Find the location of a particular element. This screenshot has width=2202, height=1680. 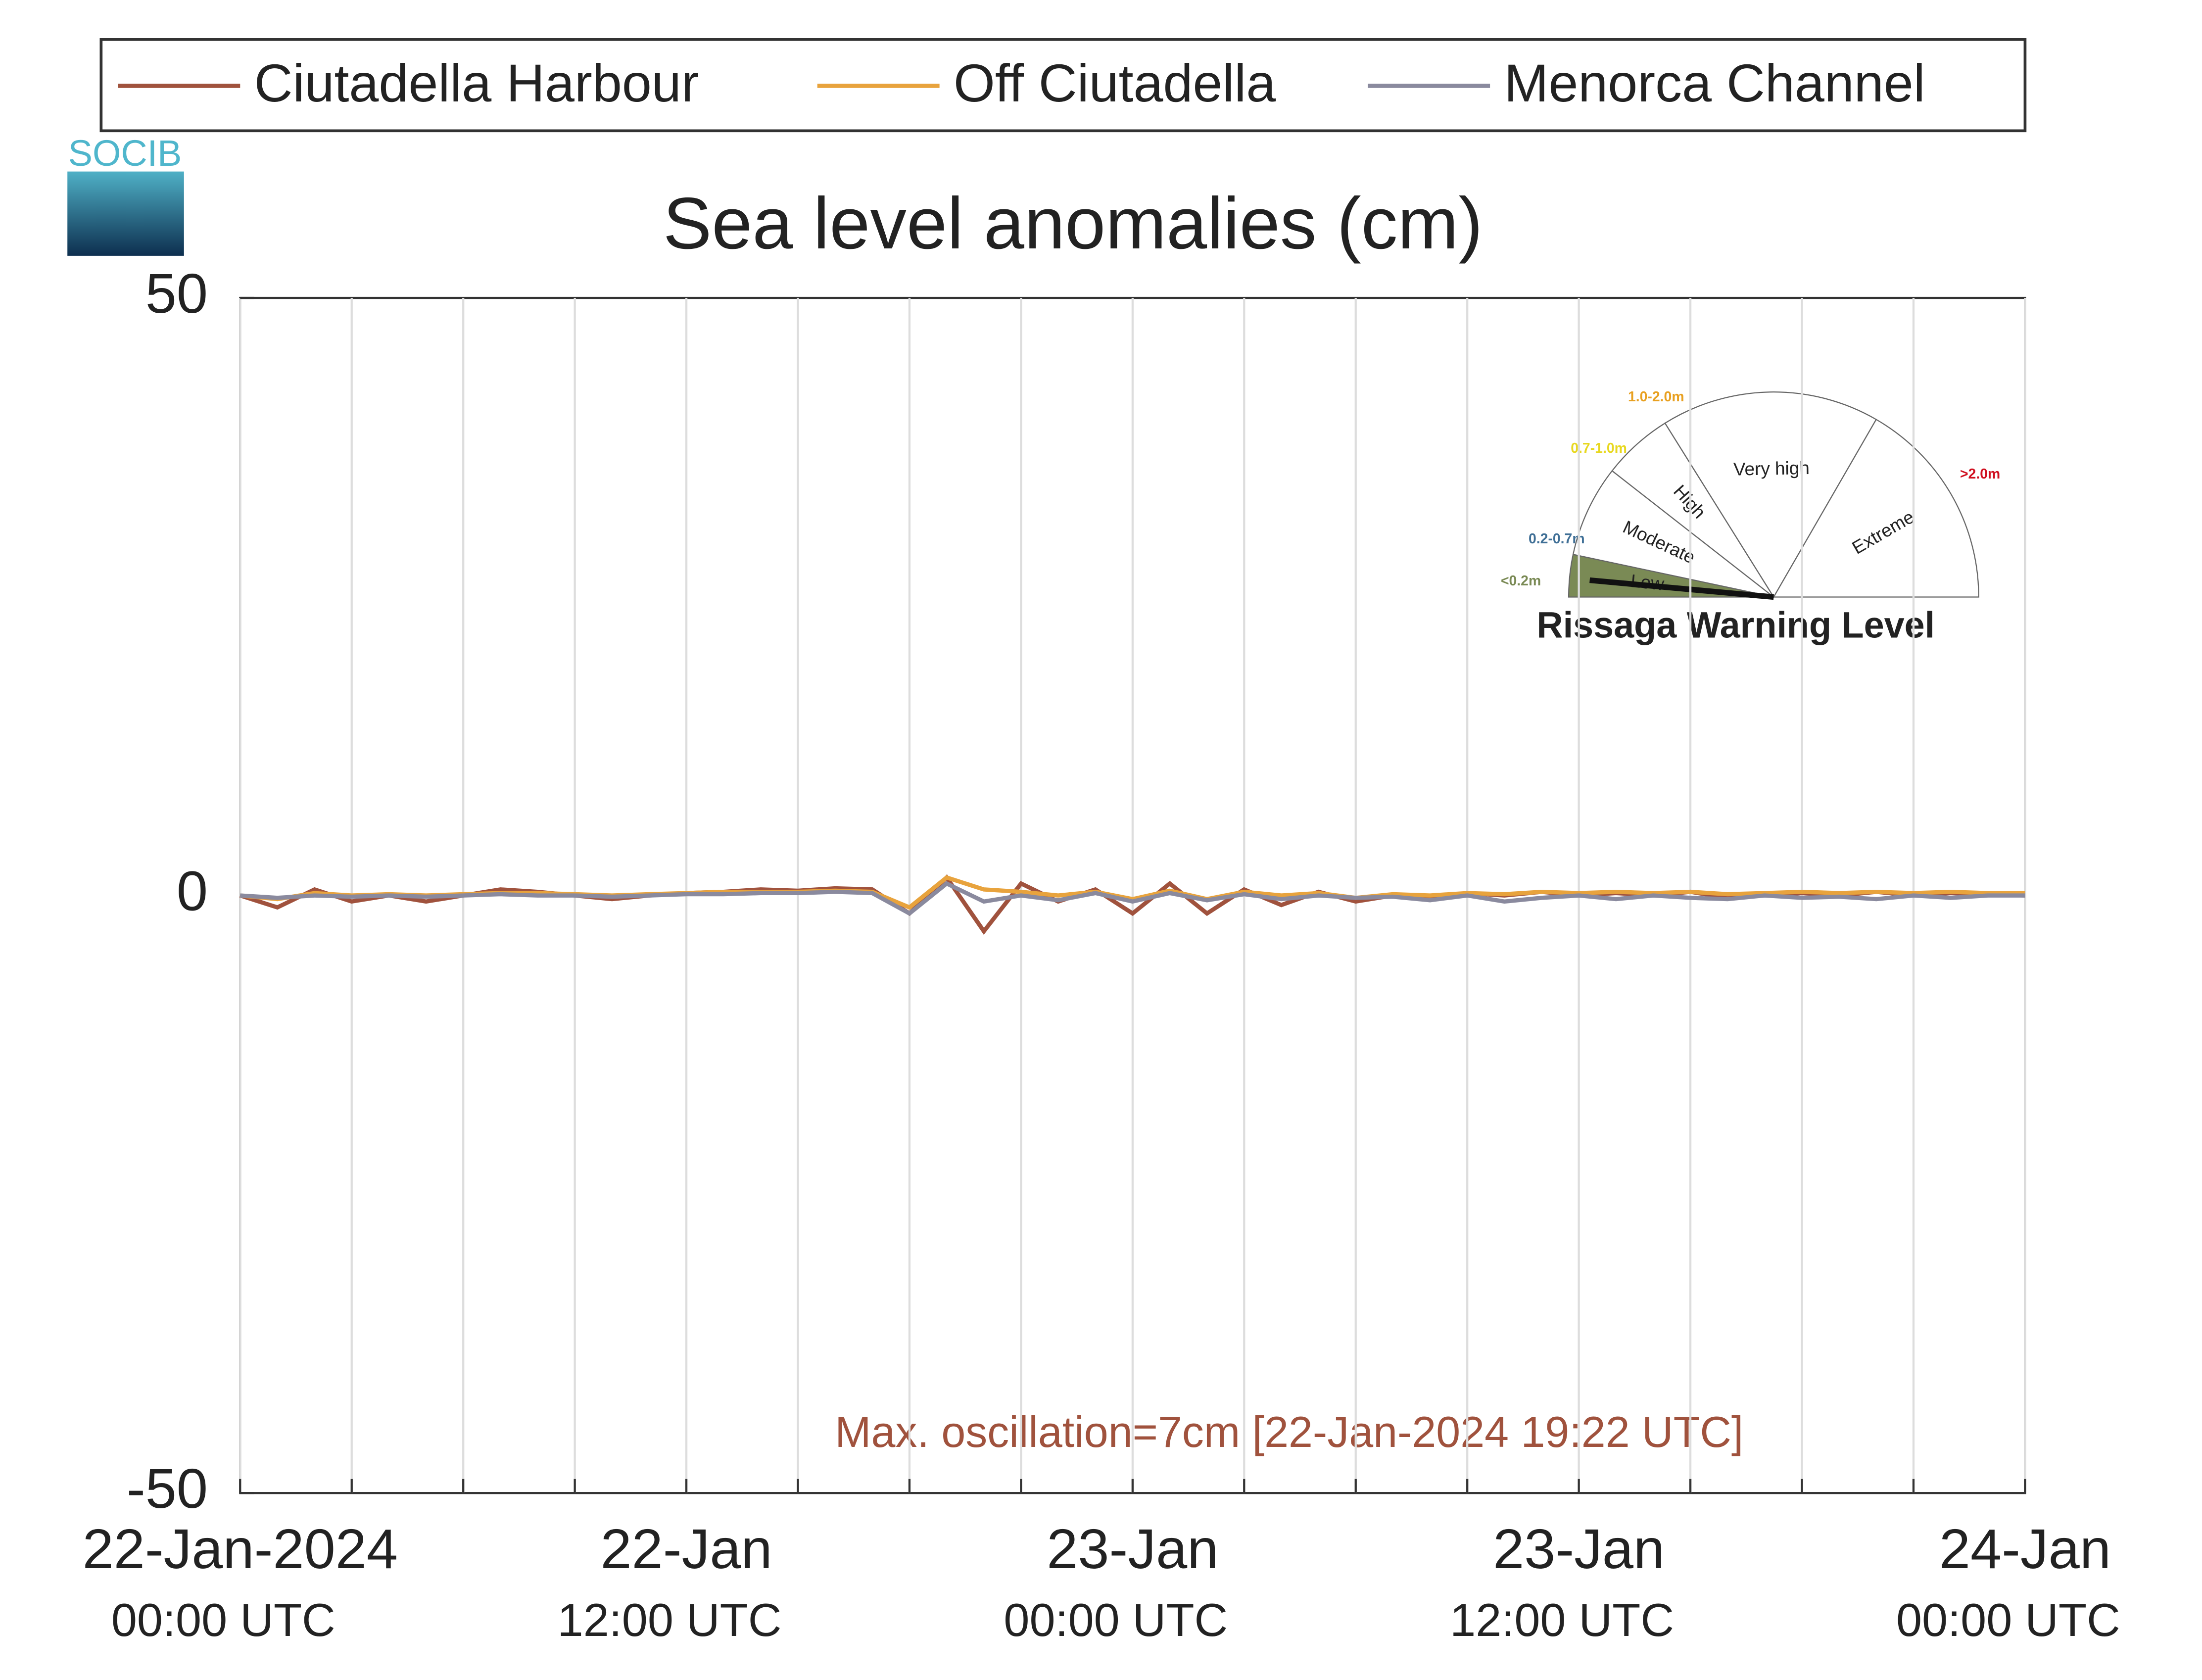

y-tick-label: -50 is located at coordinates (167, 1489).